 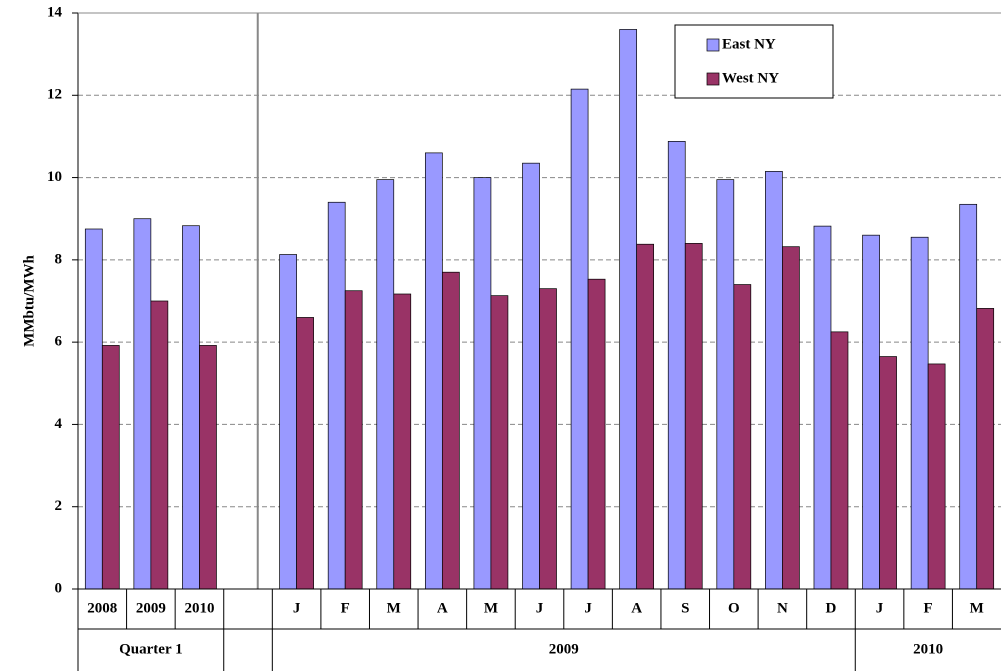 I want to click on x-tick-label: 2010, so click(x=199, y=608).